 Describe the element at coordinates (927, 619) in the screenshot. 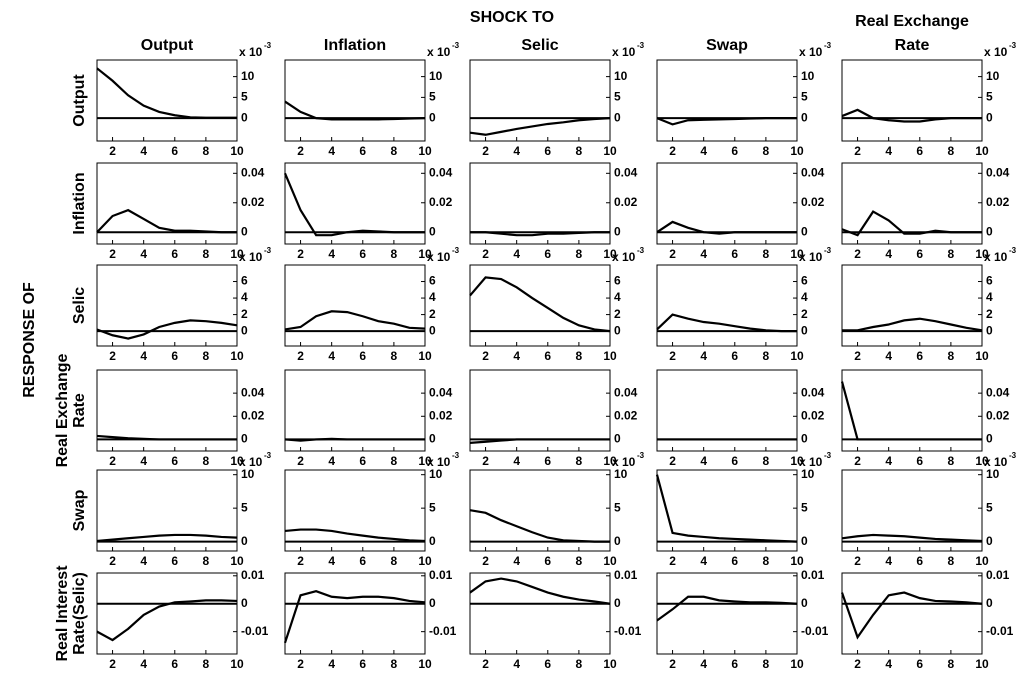

I see `panel: 2 4 6 8 10 -0.01 0 0.01` at that location.